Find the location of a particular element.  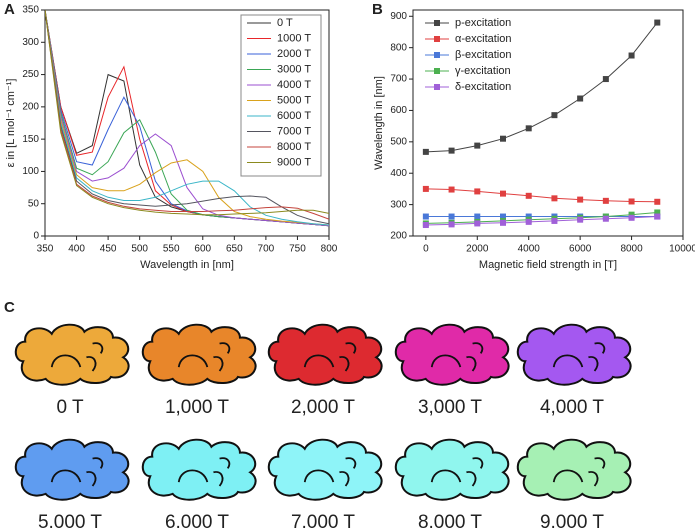

cloud-label: 6,000 T is located at coordinates (197, 520).